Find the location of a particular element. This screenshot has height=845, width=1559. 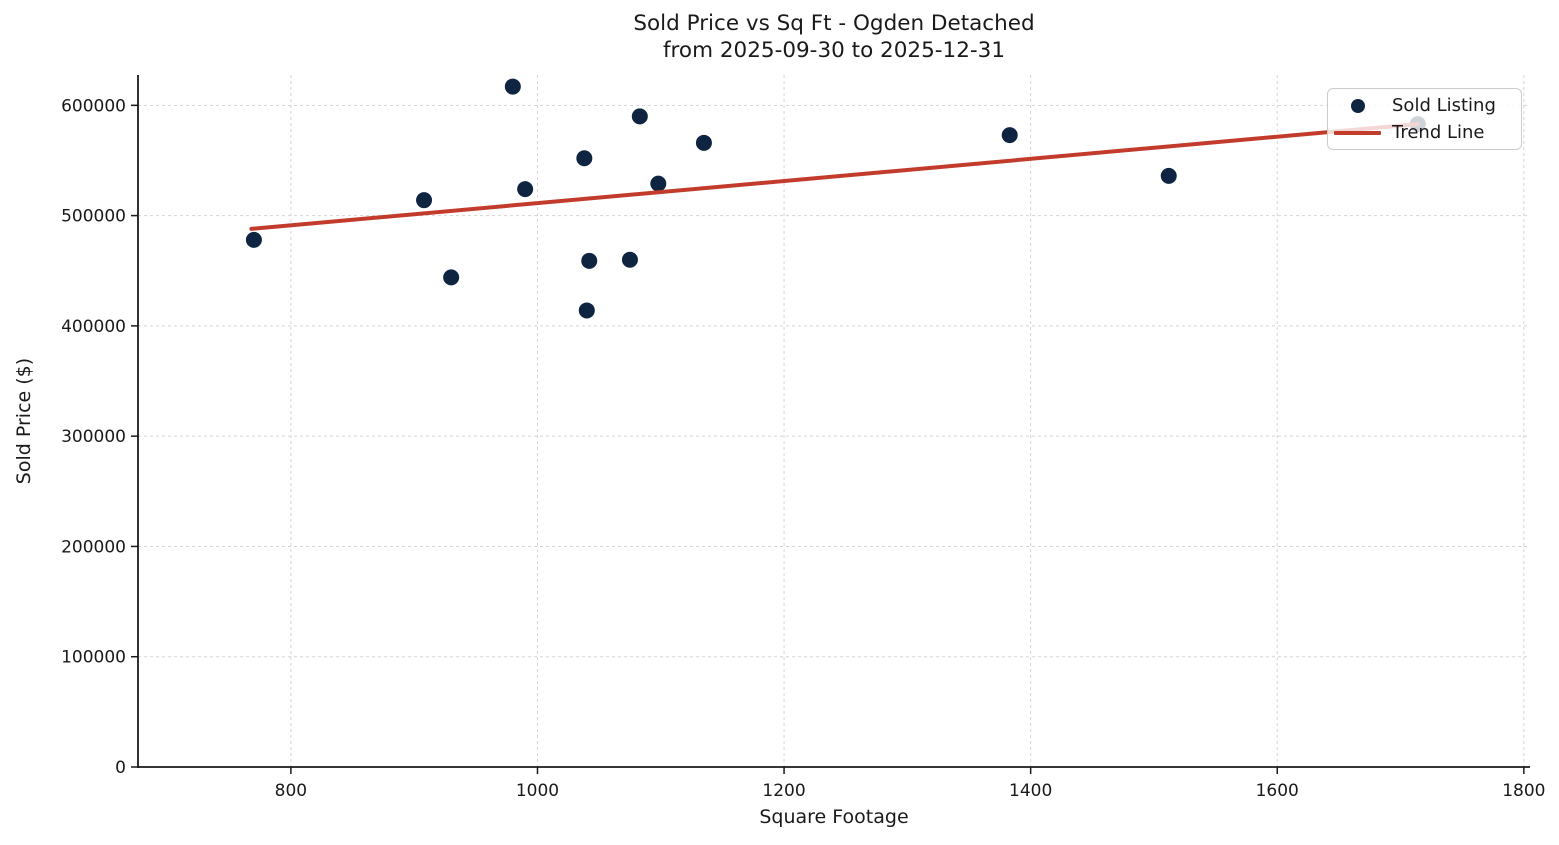

y-axis-label: Sold Price ($) is located at coordinates (24, 421).